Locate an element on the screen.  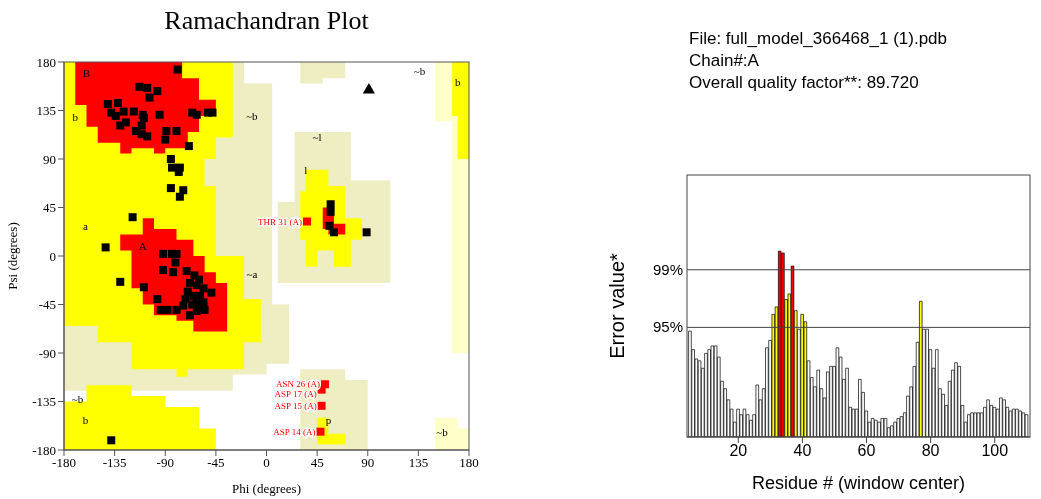
y-tick-label: 0 is located at coordinates (52, 256).